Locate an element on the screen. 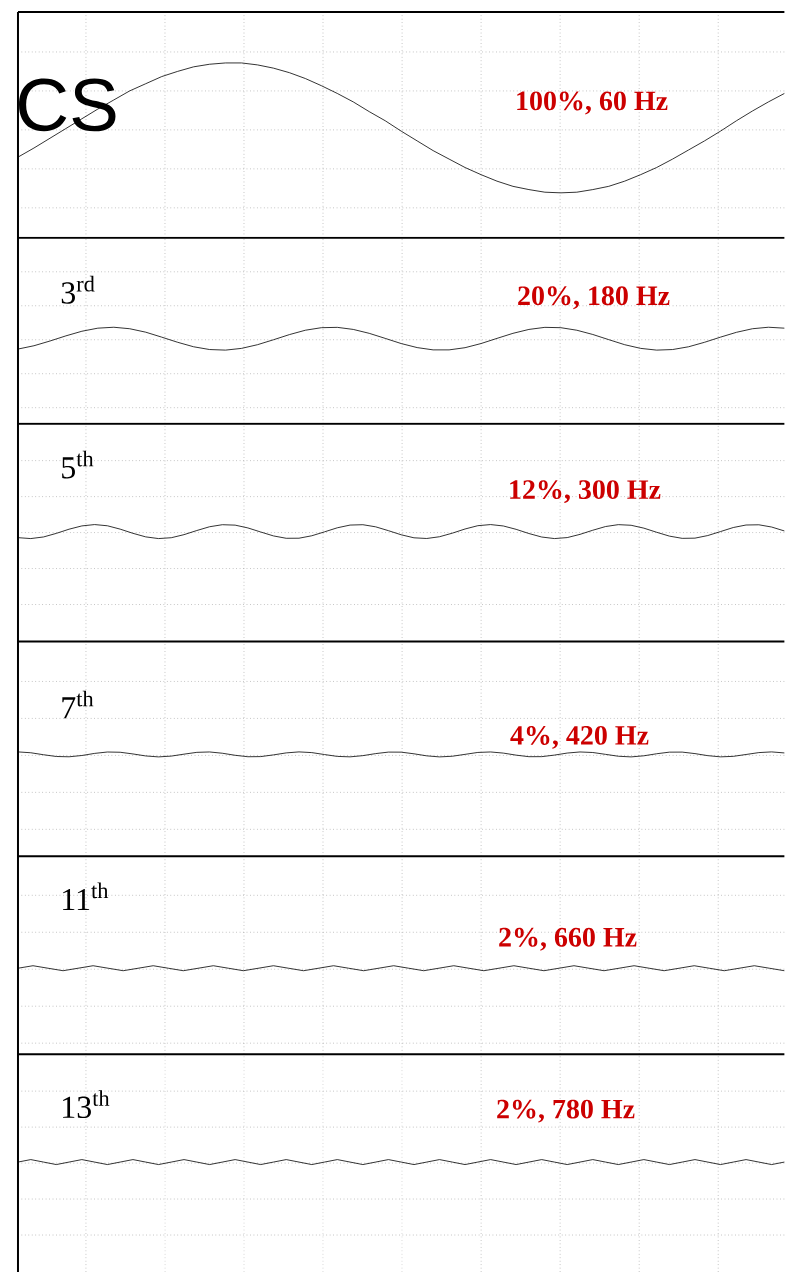  text: 2%, 780 Hz is located at coordinates (566, 1111).